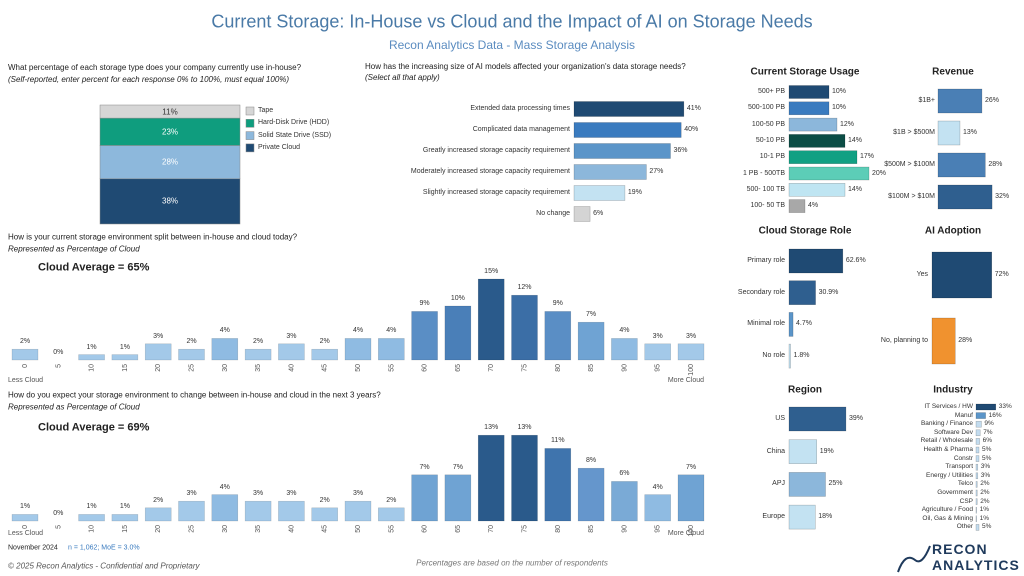 Image resolution: width=1024 pixels, height=576 pixels. I want to click on value-label: 12%, so click(524, 288).